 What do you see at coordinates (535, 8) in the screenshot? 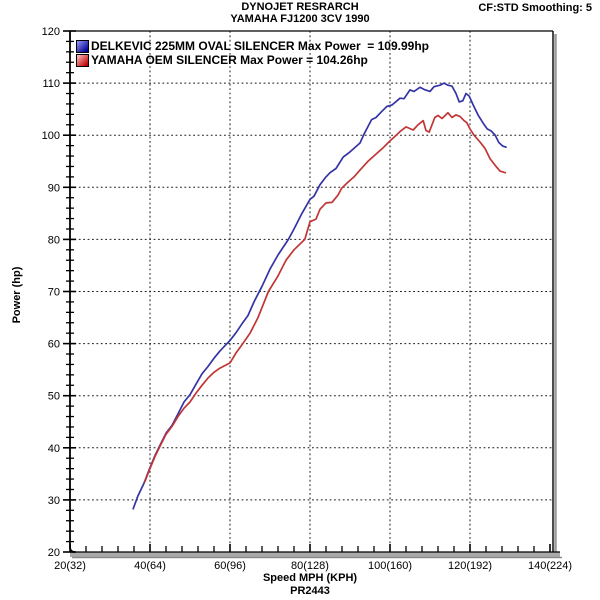
I see `smoothing-status: CF:STD Smoothing: 5` at bounding box center [535, 8].